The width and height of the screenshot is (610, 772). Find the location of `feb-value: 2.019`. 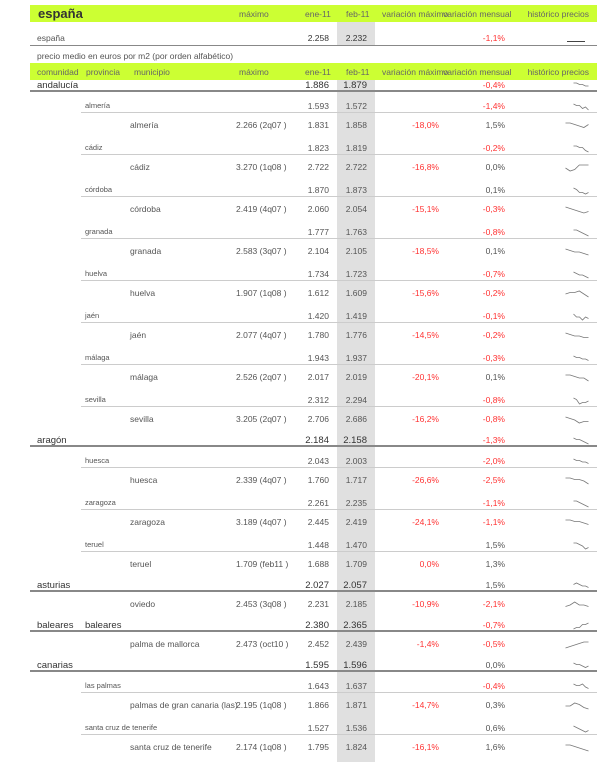

feb-value: 2.019 is located at coordinates (356, 377).